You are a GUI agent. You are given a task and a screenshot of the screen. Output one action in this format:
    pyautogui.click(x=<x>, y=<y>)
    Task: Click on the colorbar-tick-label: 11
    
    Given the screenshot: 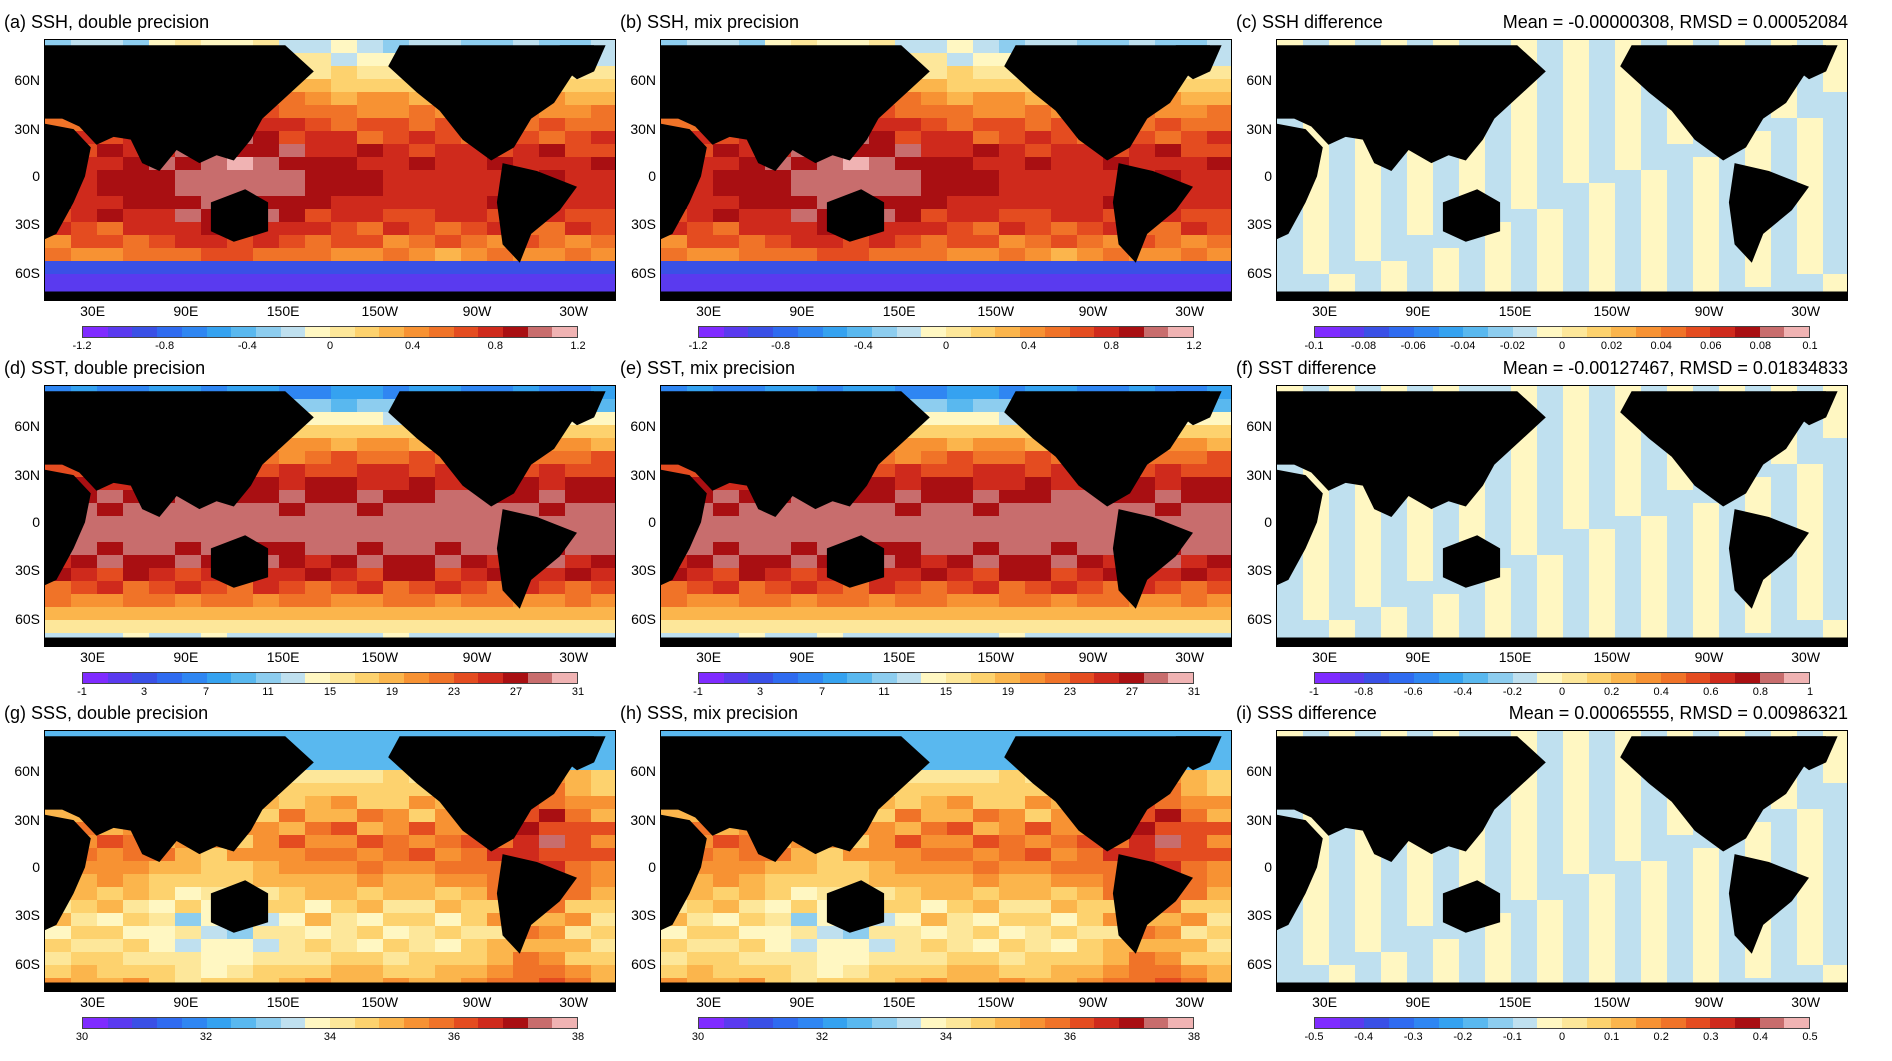 What is the action you would take?
    pyautogui.click(x=884, y=692)
    